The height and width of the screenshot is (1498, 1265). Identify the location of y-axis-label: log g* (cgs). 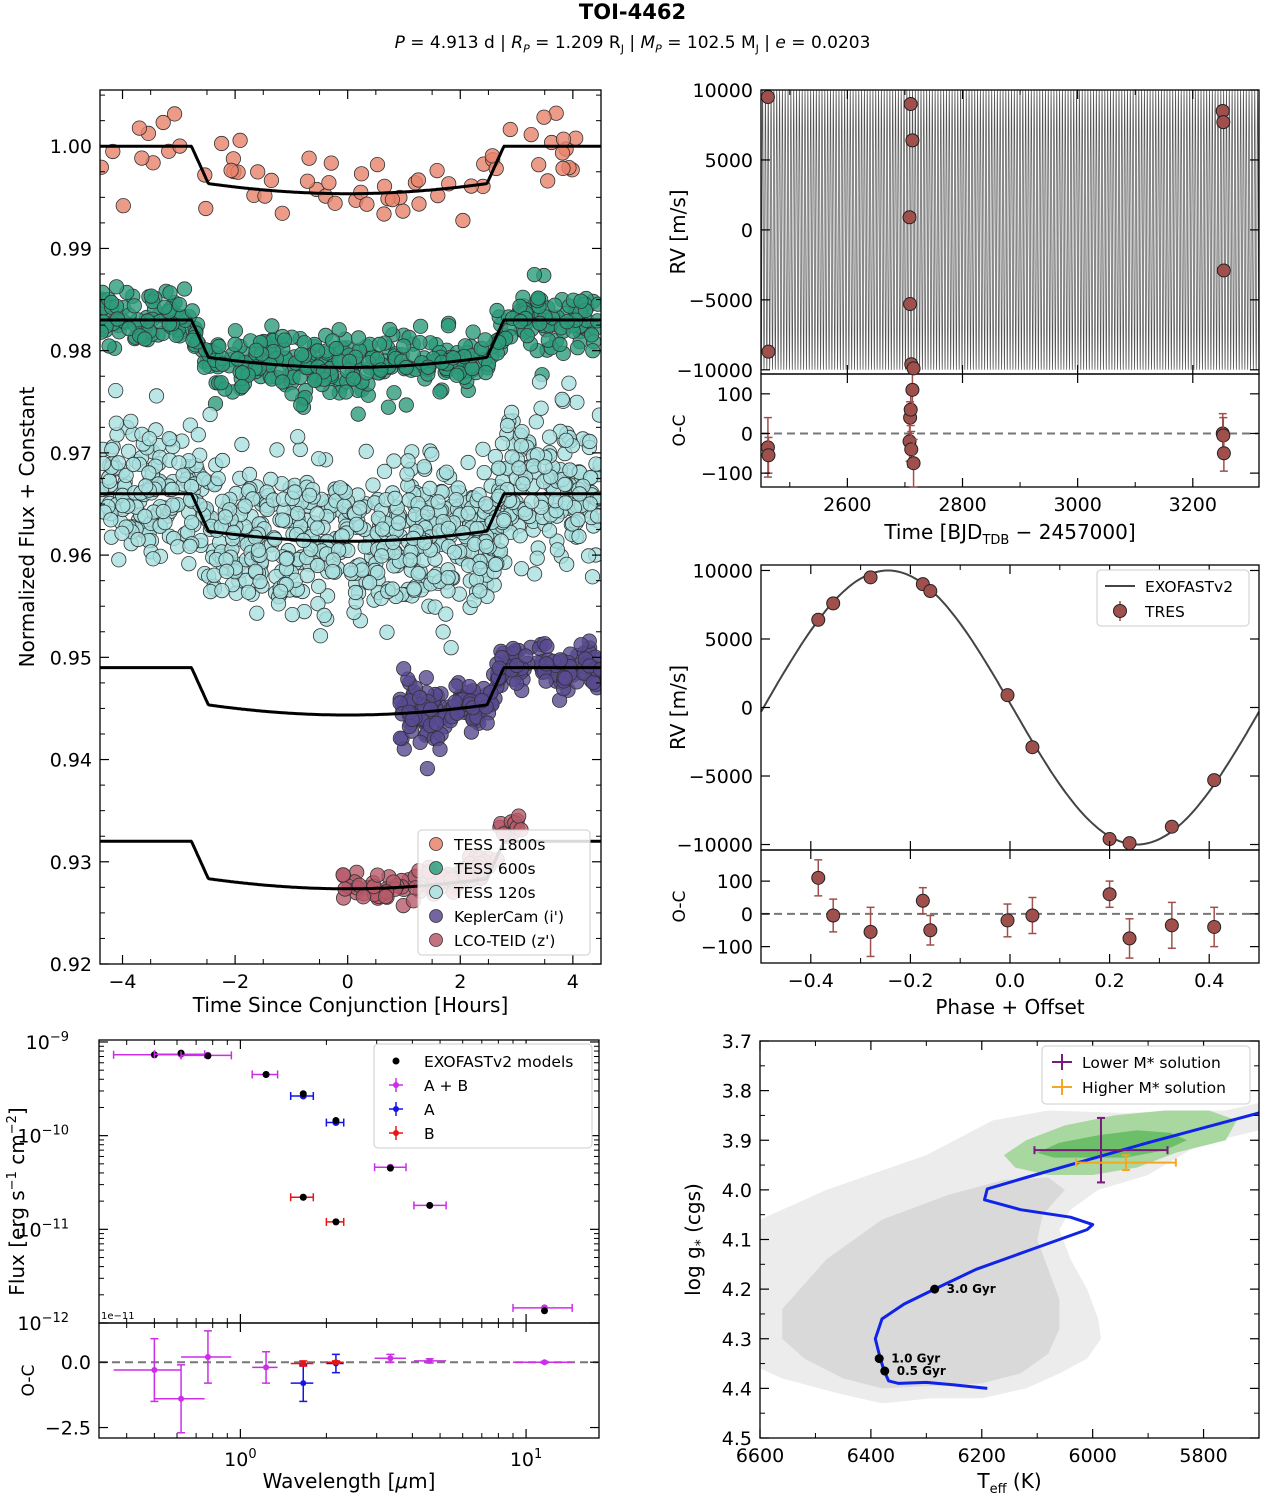
(695, 1239).